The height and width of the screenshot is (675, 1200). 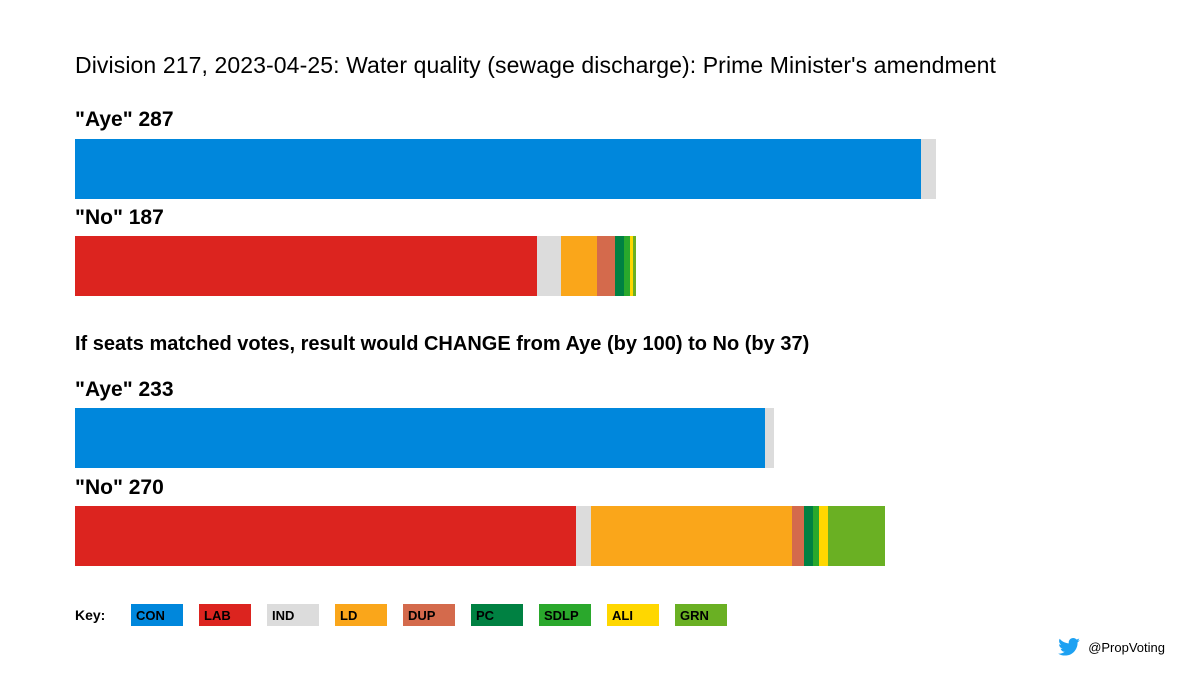 I want to click on legend-item-lab: LAB, so click(x=225, y=615).